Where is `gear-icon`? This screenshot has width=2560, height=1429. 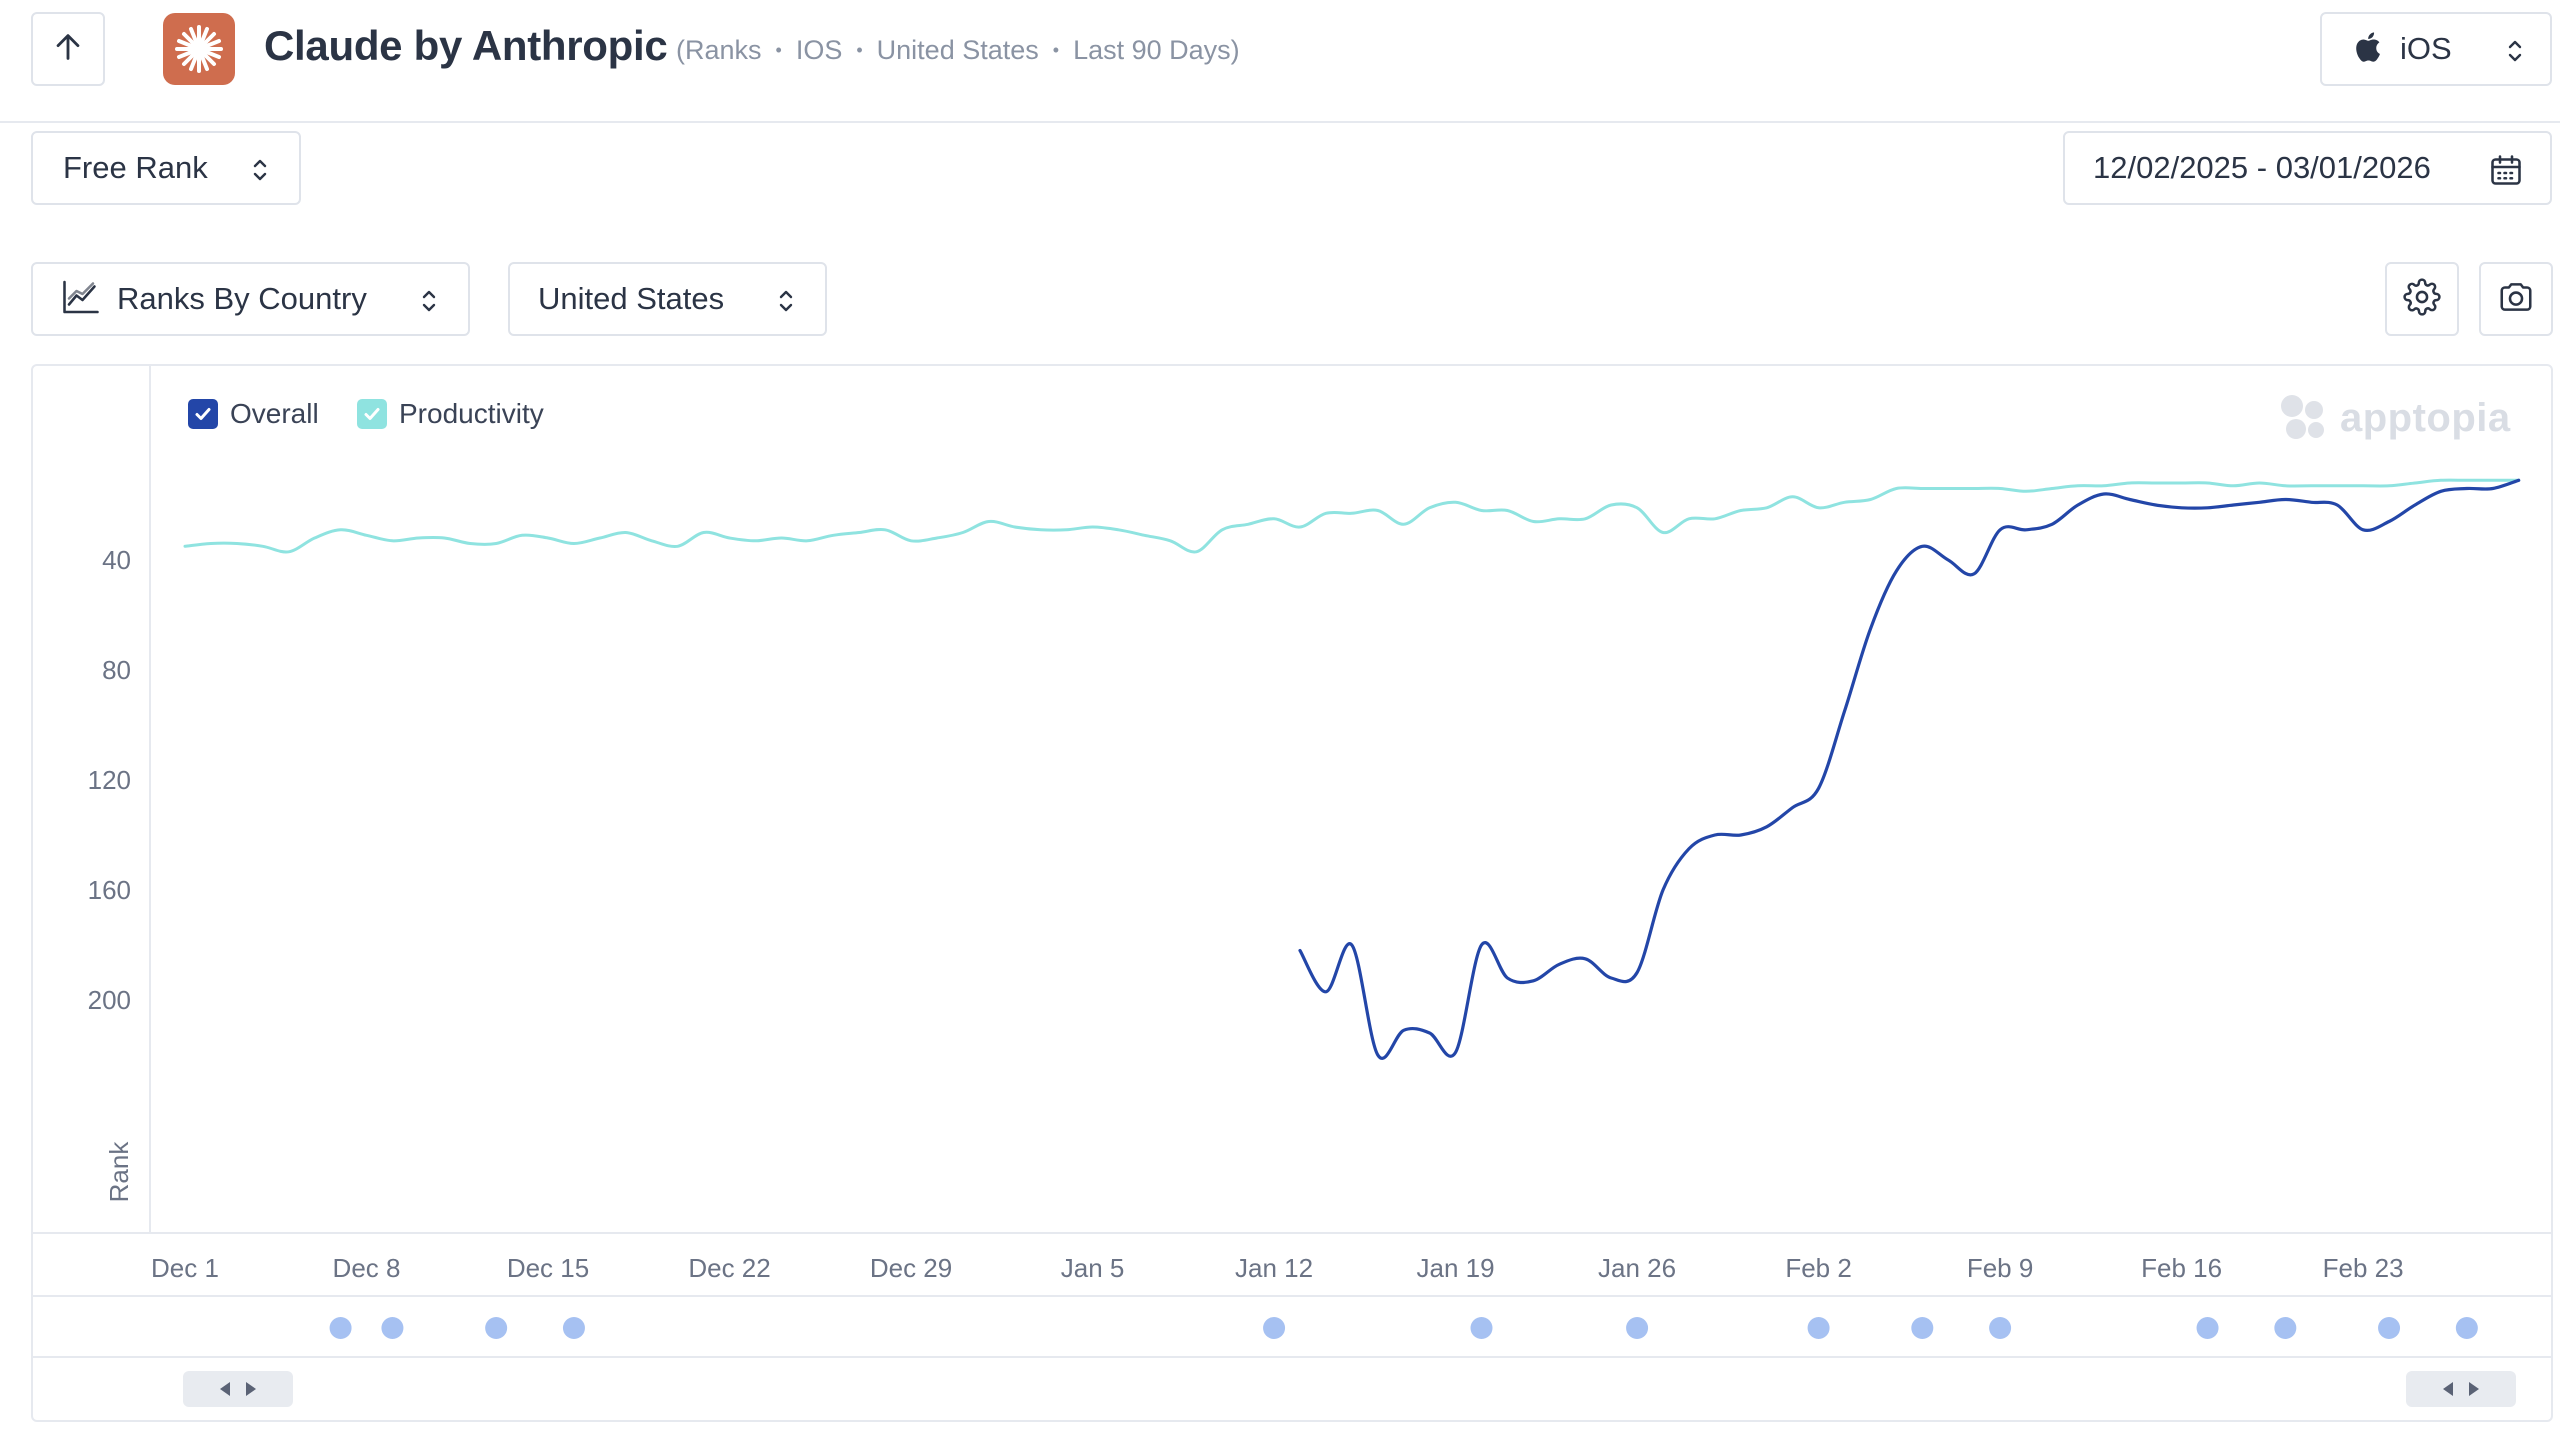 gear-icon is located at coordinates (2422, 299).